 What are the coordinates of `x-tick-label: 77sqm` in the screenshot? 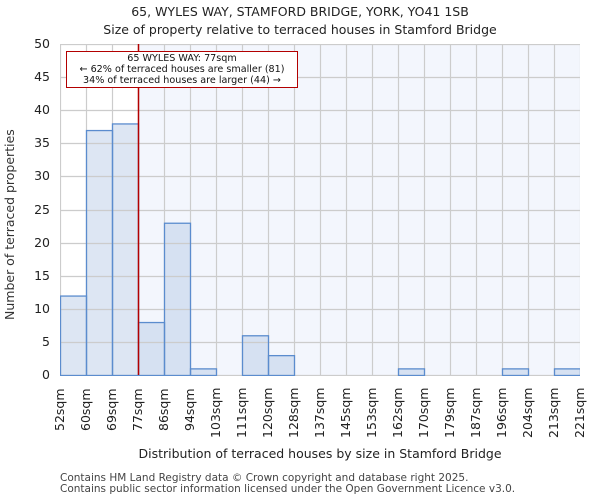 It's located at (137, 409).